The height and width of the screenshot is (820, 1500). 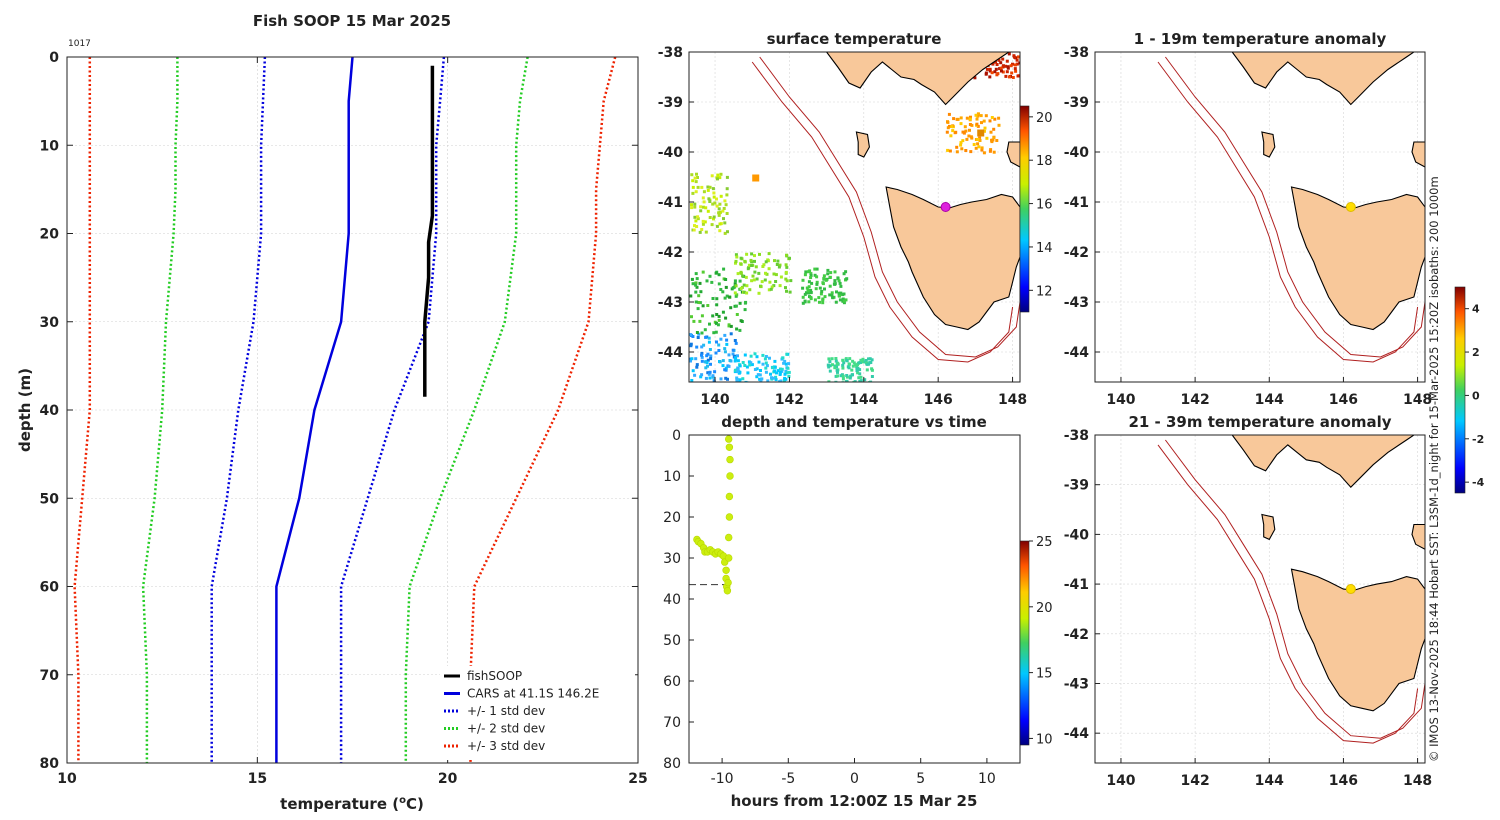 What do you see at coordinates (1076, 303) in the screenshot?
I see `y-tick-label: -43` at bounding box center [1076, 303].